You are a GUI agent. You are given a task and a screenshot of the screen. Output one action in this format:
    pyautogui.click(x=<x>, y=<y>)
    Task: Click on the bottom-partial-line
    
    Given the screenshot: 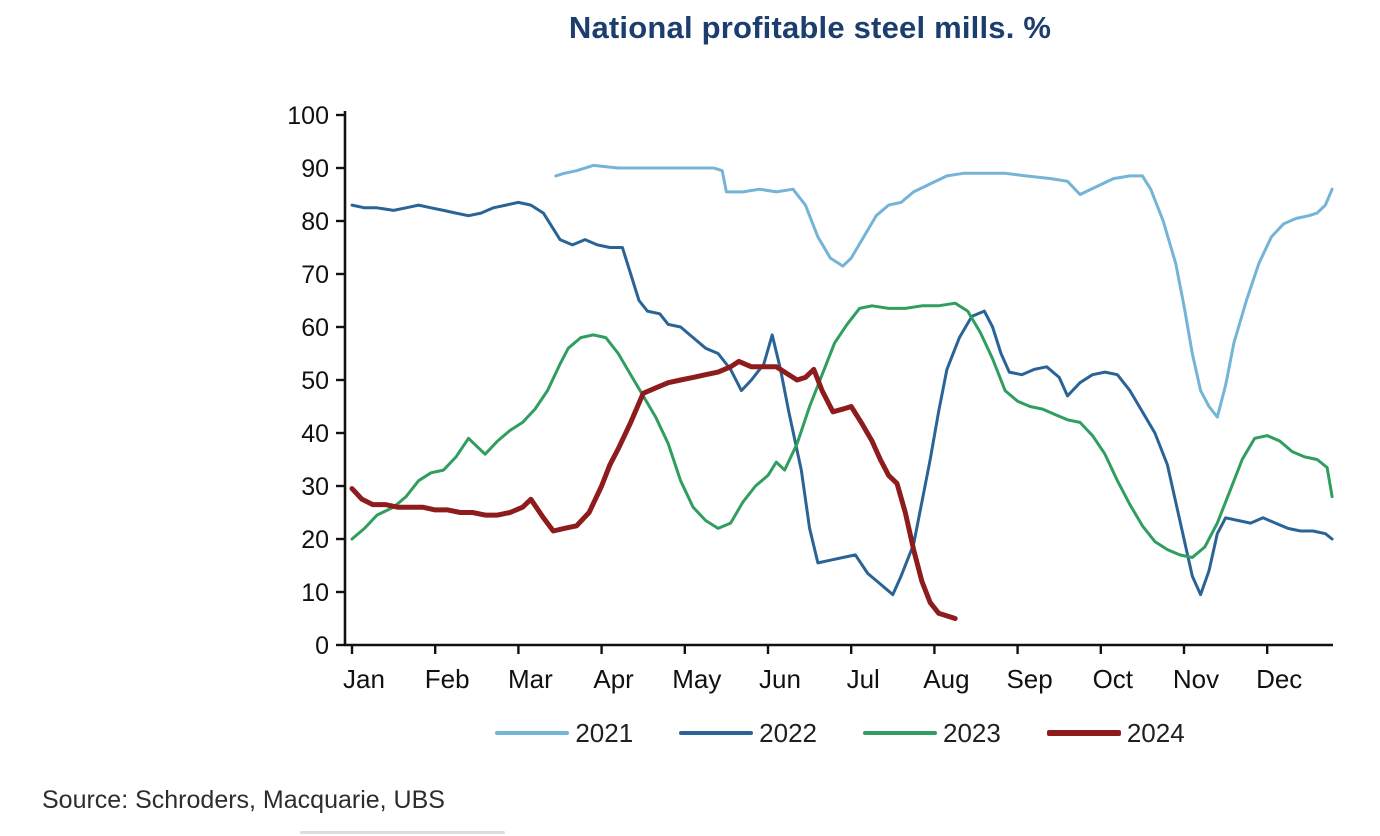 What is the action you would take?
    pyautogui.click(x=402, y=832)
    